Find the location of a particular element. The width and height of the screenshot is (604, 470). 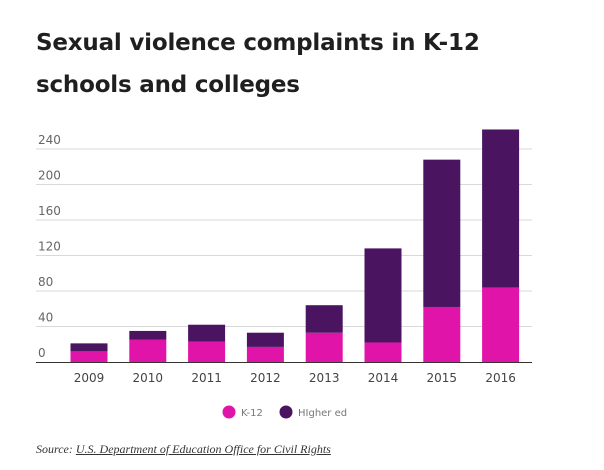

x-tick-label: 2010 is located at coordinates (148, 378).